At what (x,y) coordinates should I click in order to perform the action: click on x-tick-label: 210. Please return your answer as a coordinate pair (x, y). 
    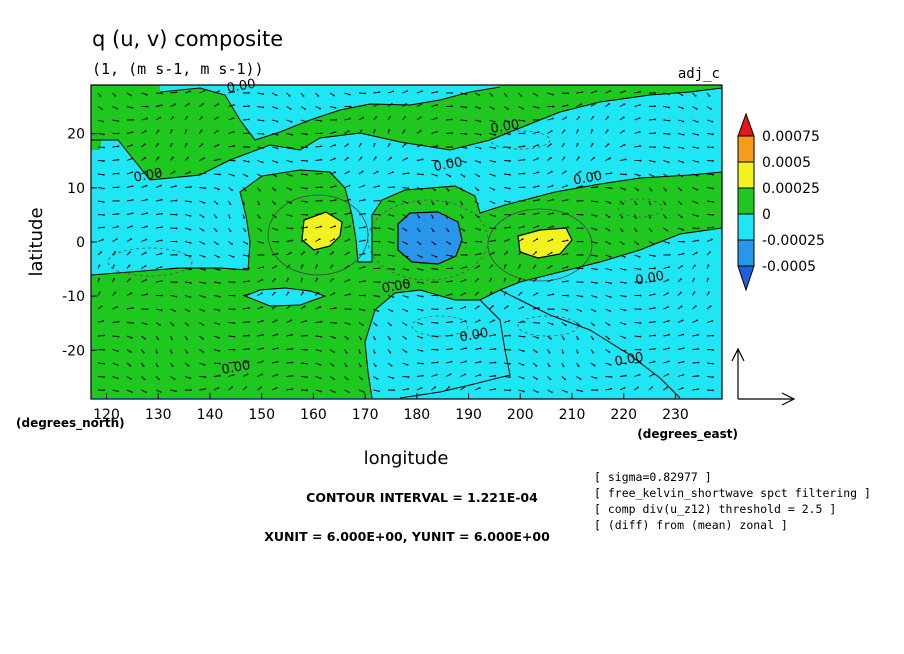
    Looking at the image, I should click on (572, 415).